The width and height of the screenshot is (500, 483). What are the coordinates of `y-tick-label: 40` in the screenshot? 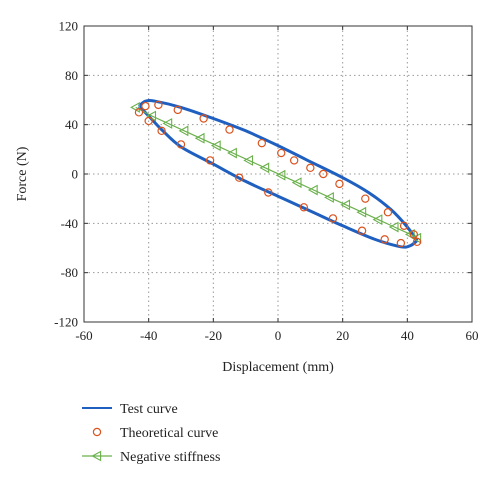 It's located at (71, 124).